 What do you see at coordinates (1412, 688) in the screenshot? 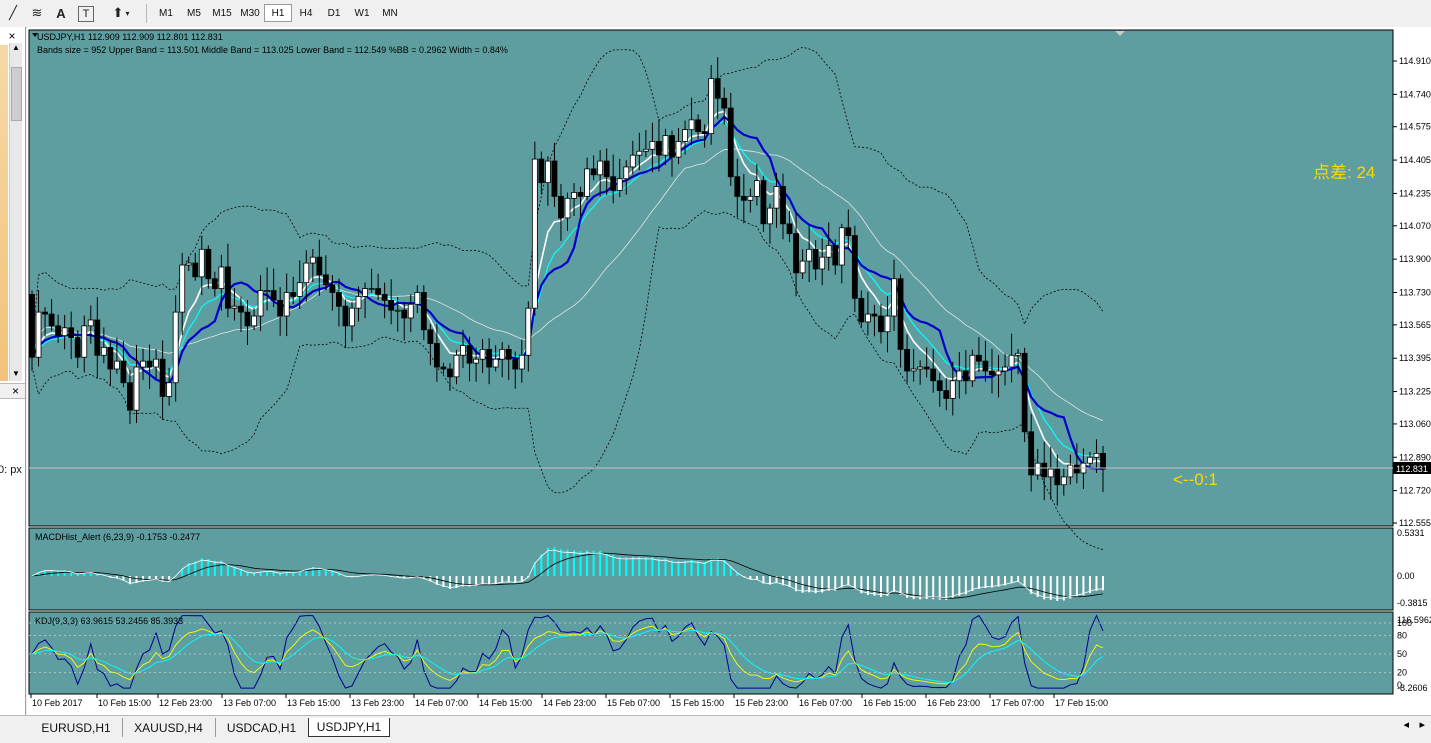
I see `kdj-axis-label: -8.2606` at bounding box center [1412, 688].